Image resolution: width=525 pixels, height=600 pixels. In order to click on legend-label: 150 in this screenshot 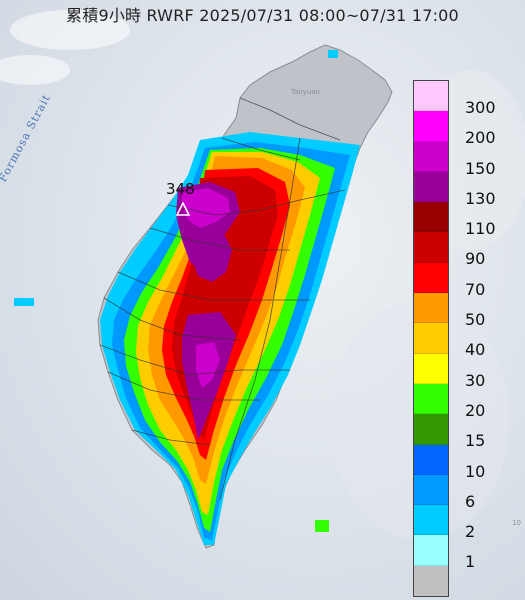, I will do `click(480, 168)`.